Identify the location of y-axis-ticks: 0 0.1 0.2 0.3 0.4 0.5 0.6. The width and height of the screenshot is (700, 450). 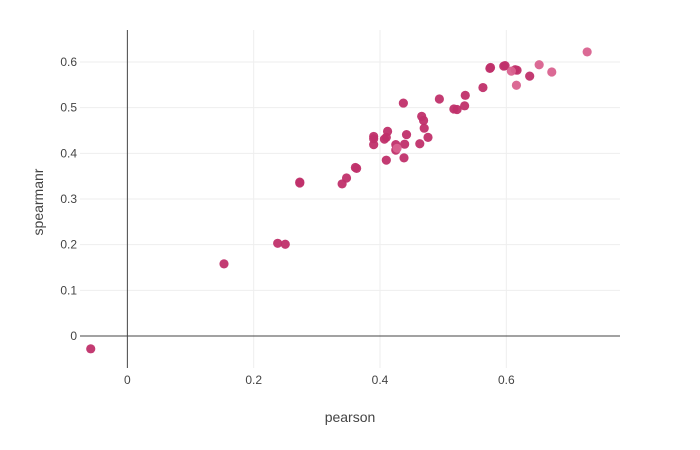
(68, 199).